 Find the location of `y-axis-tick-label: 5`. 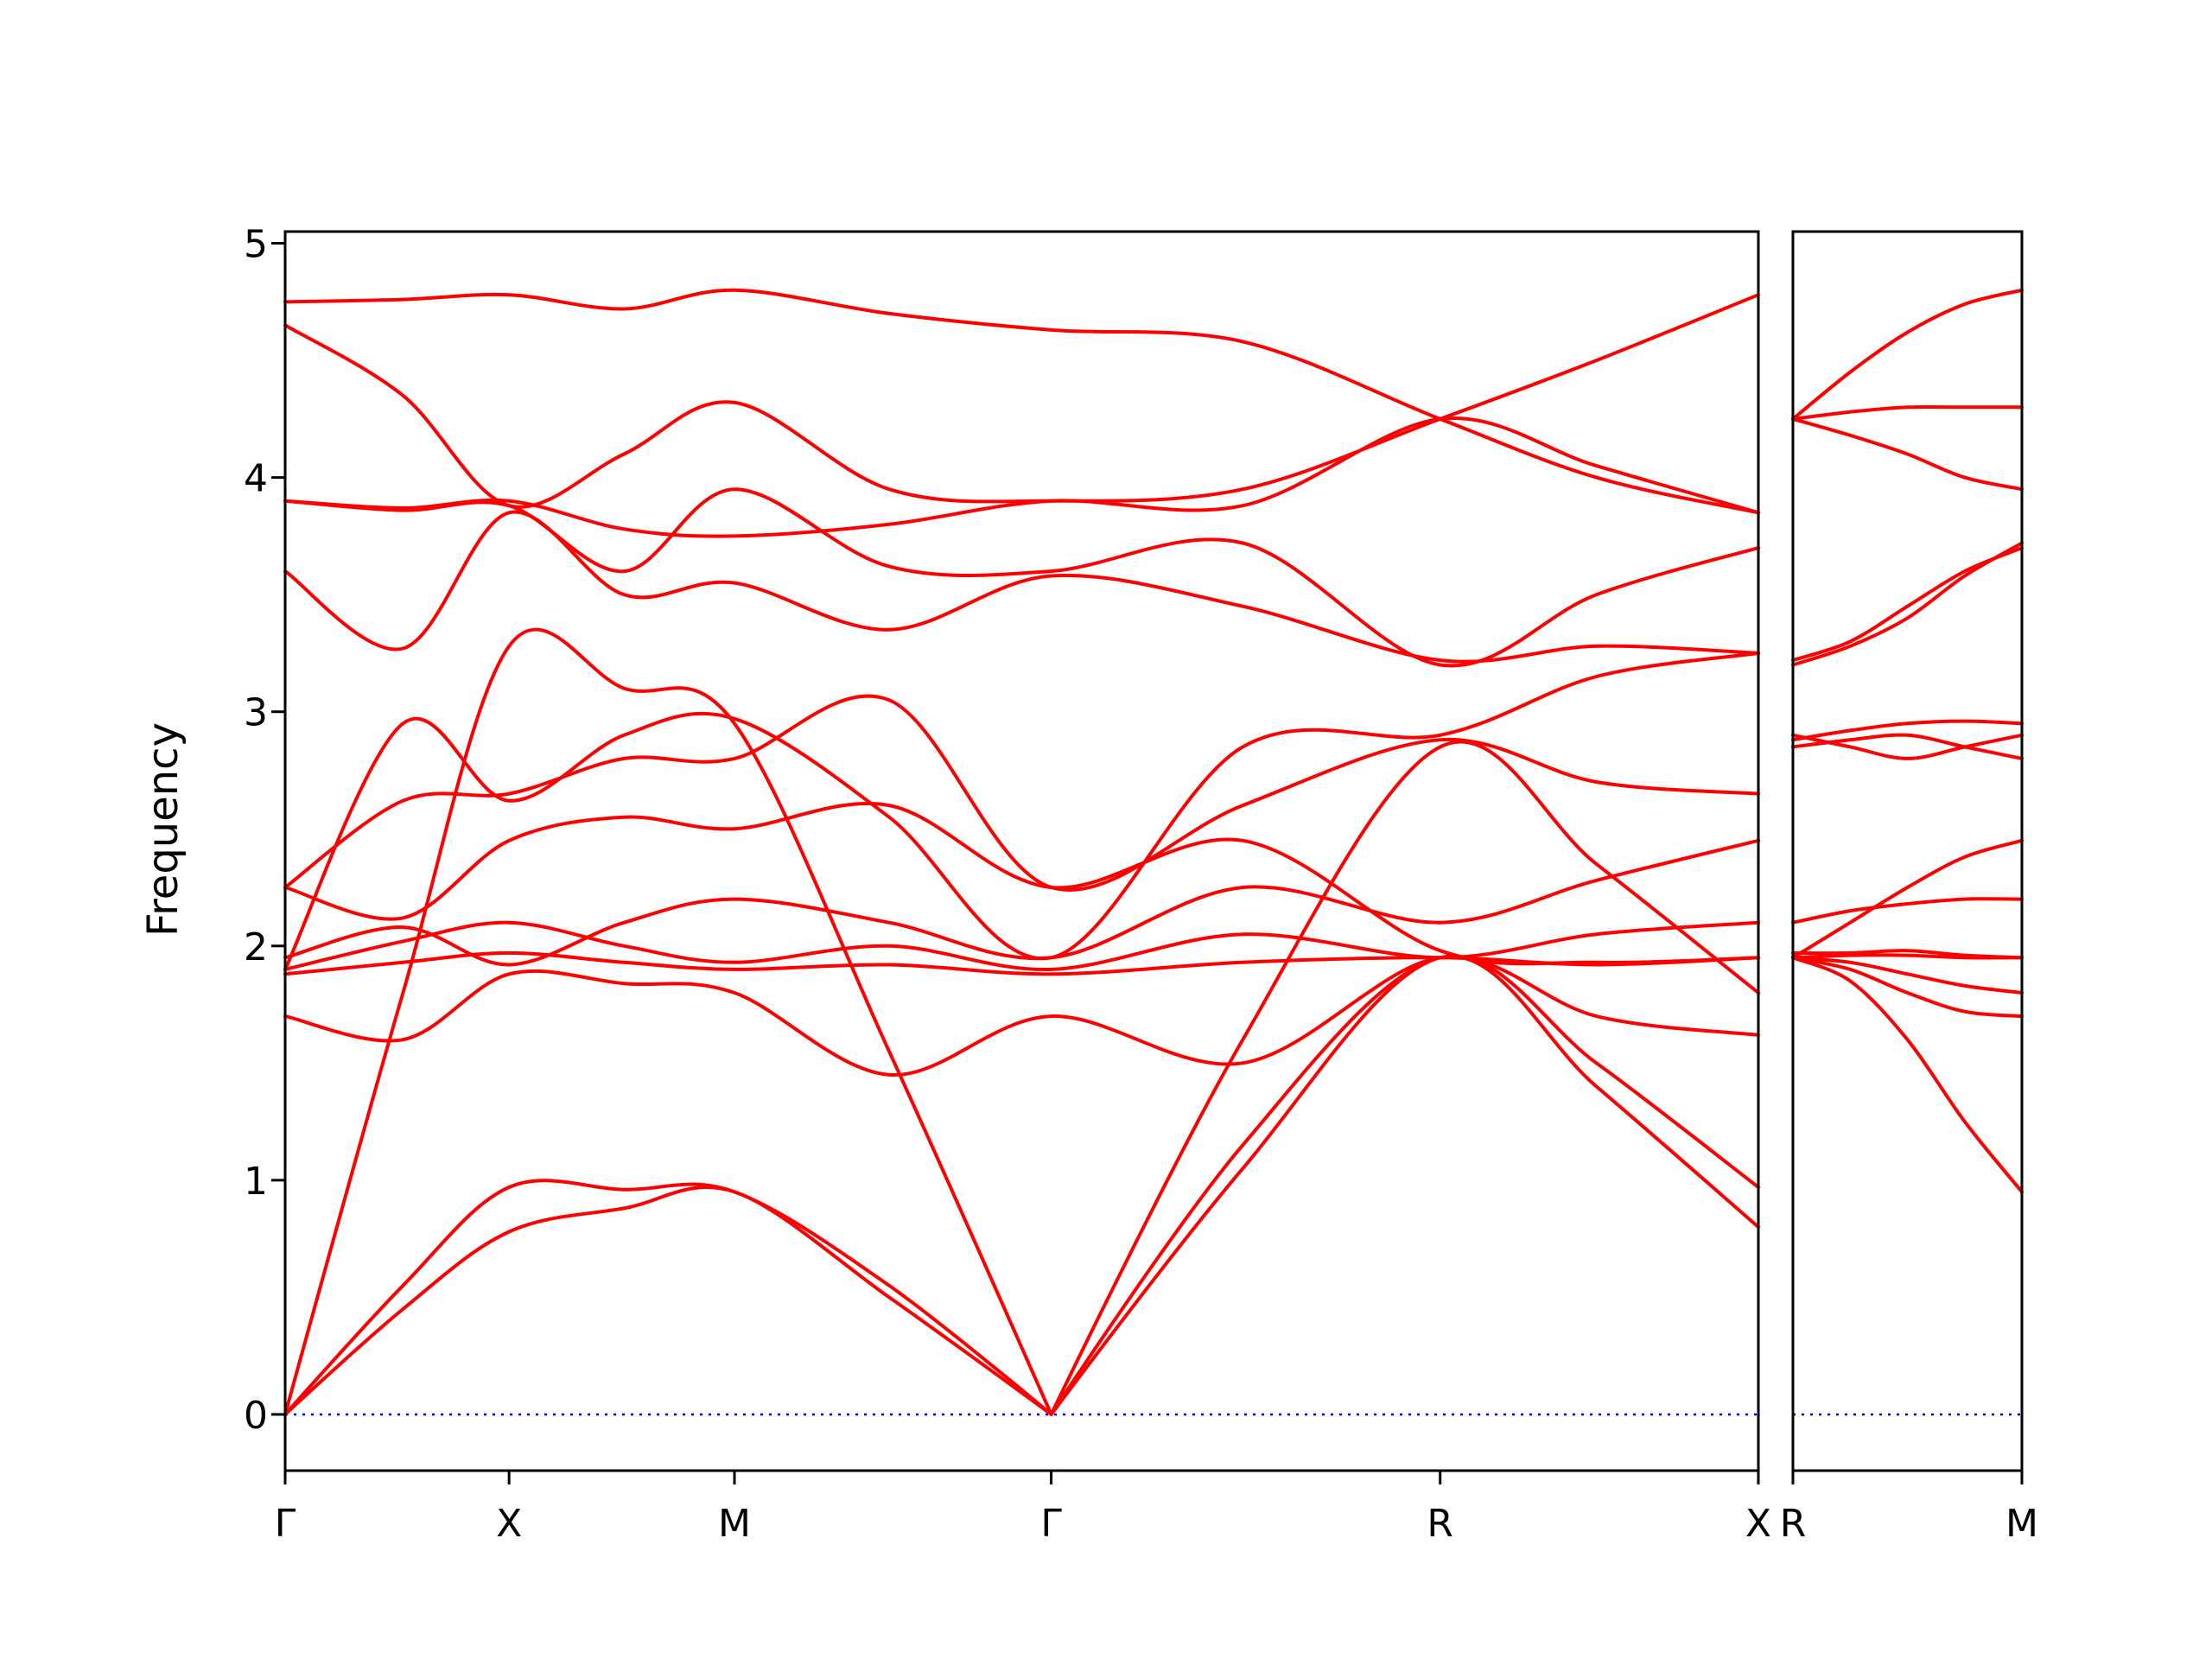

y-axis-tick-label: 5 is located at coordinates (256, 245).